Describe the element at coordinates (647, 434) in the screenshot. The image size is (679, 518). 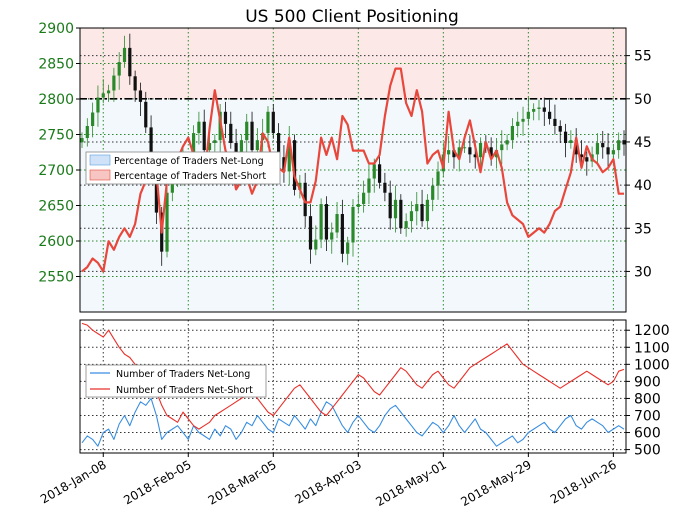
I see `count-tick-label: 600` at that location.